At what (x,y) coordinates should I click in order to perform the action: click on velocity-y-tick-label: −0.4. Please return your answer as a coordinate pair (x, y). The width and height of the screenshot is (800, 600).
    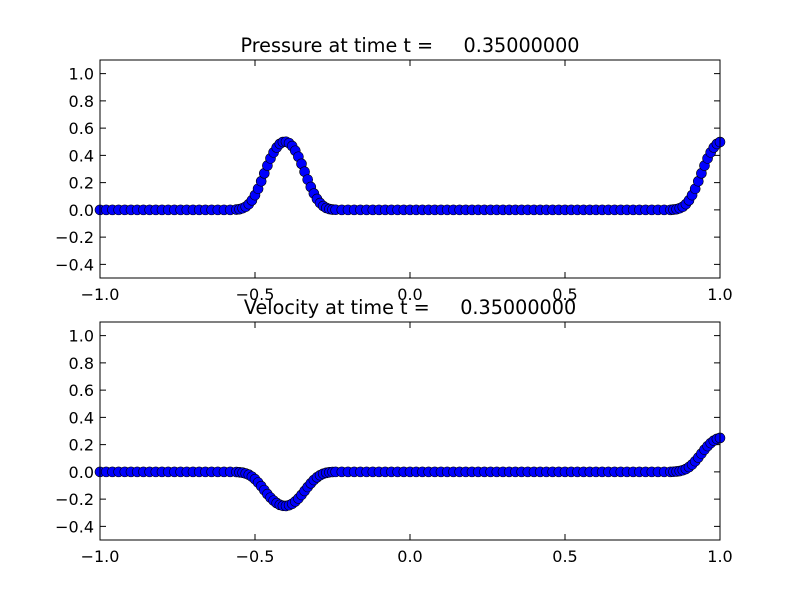
    Looking at the image, I should click on (74, 526).